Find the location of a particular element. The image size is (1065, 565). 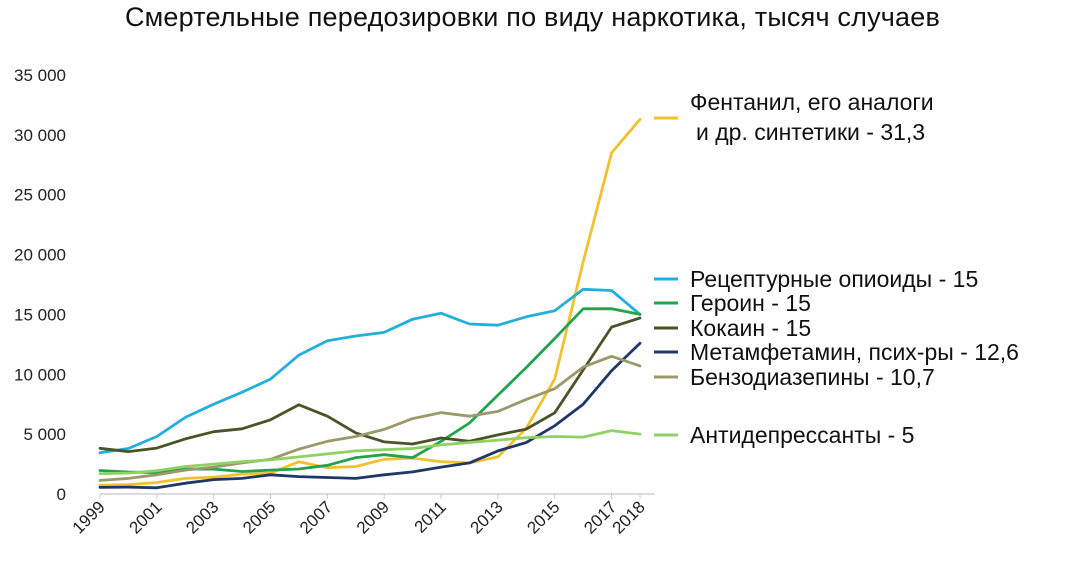

x-tick-label: 2009 is located at coordinates (373, 517).